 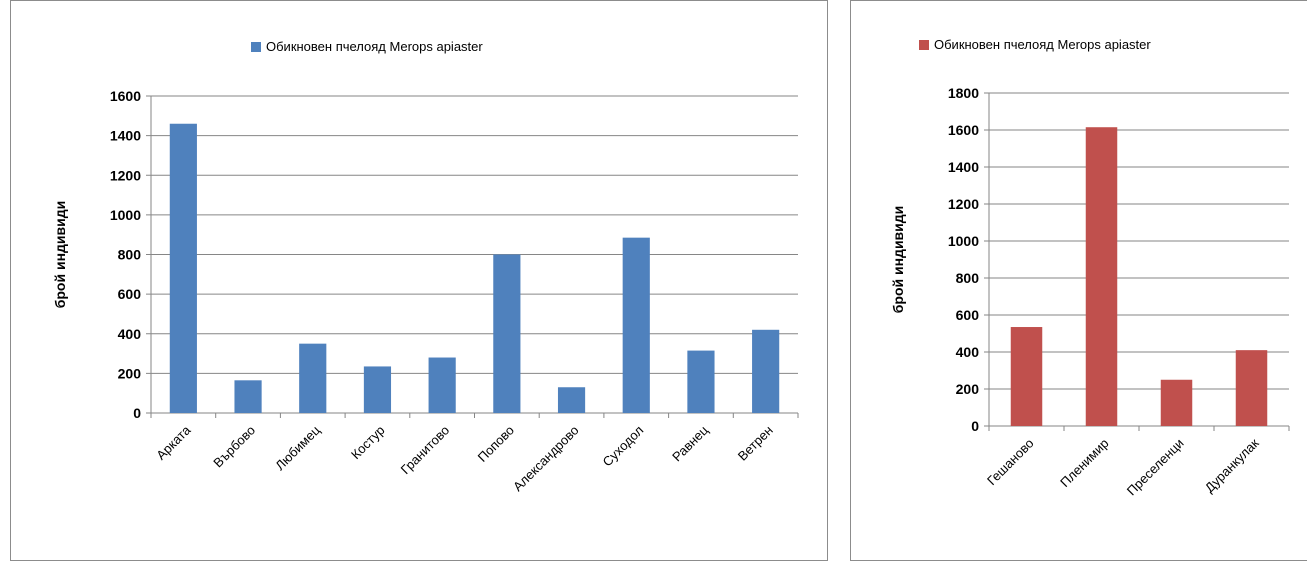 What do you see at coordinates (1155, 467) in the screenshot?
I see `category-label: Преселенци` at bounding box center [1155, 467].